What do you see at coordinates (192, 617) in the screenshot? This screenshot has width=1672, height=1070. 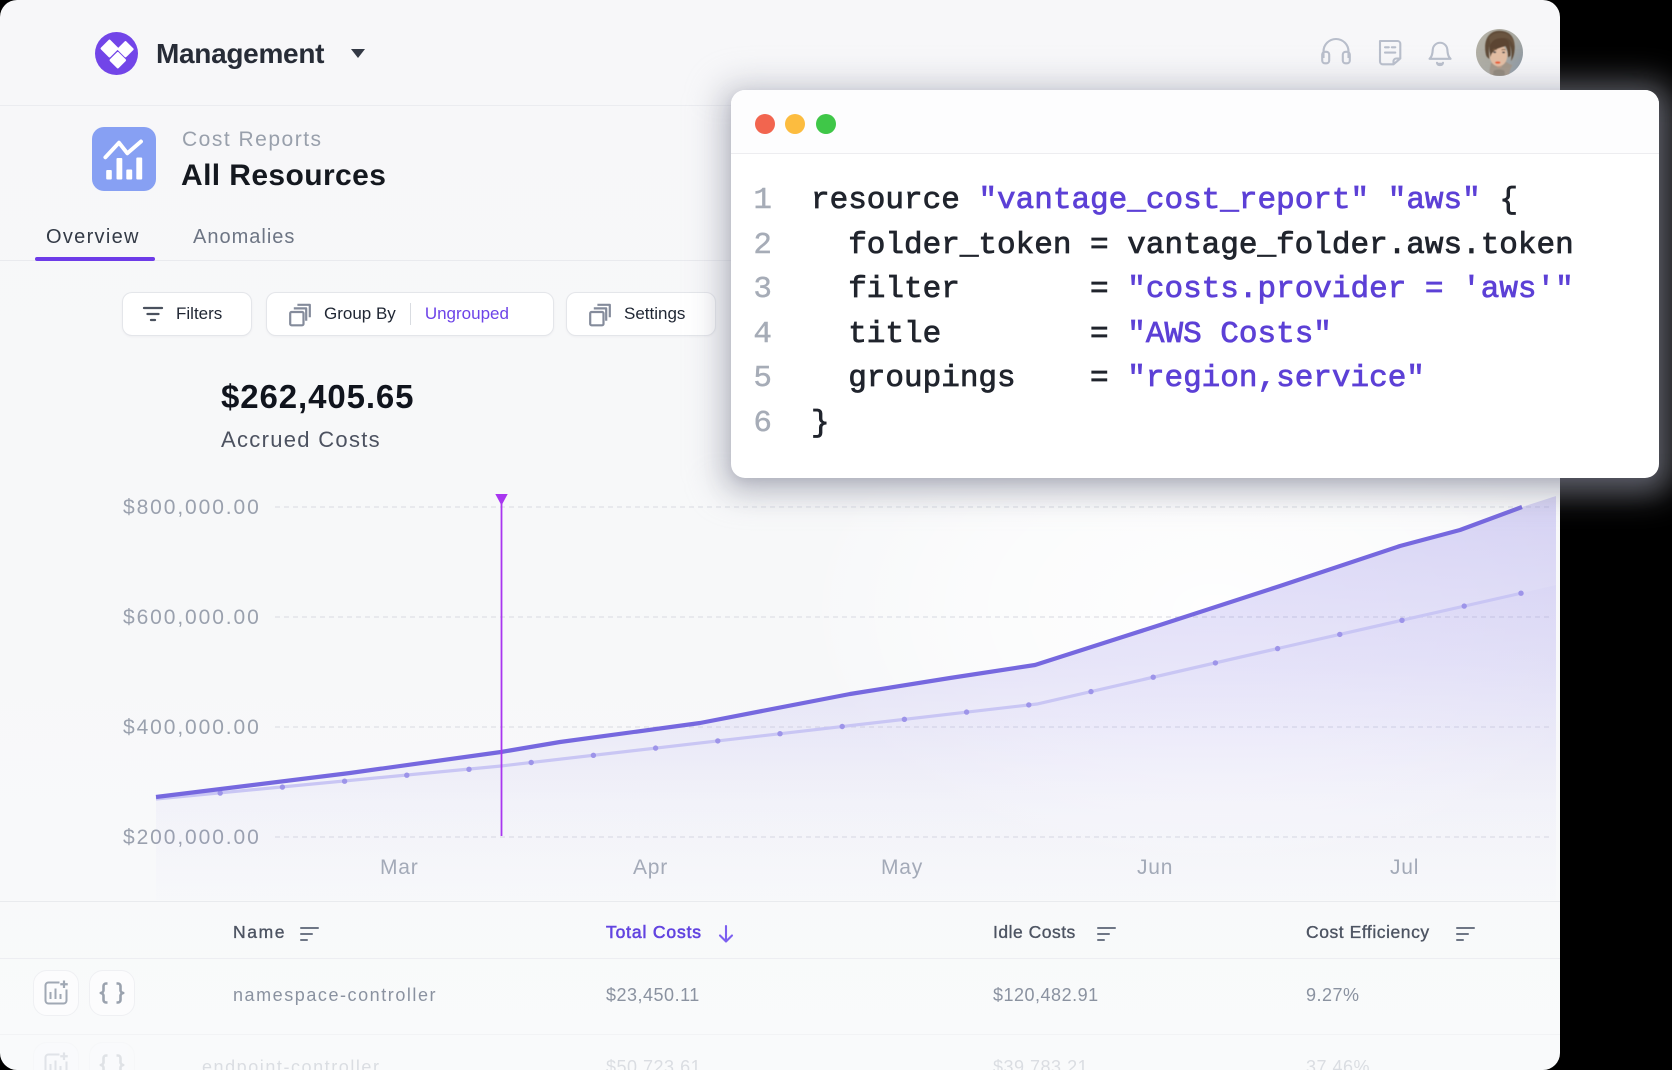 I see `svg-text: $600,000.00` at bounding box center [192, 617].